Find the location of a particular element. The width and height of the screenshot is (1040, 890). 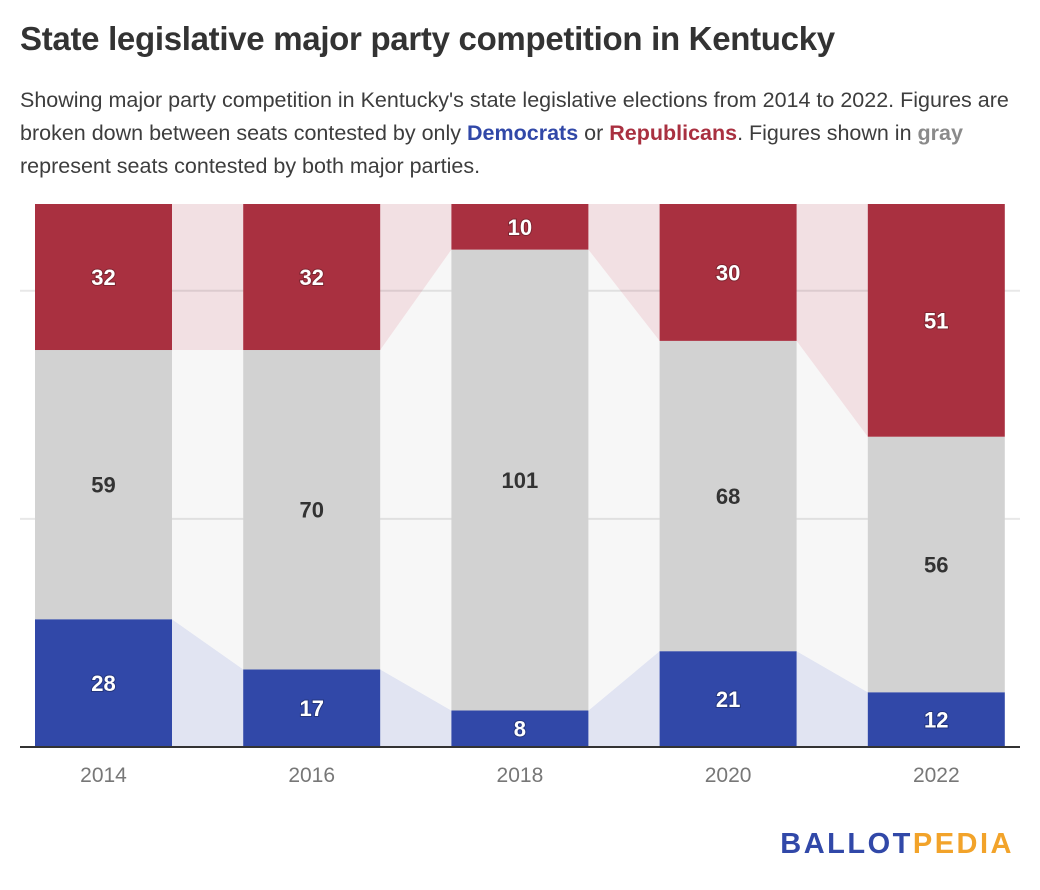

both-parties-value-label: 68 is located at coordinates (728, 496).